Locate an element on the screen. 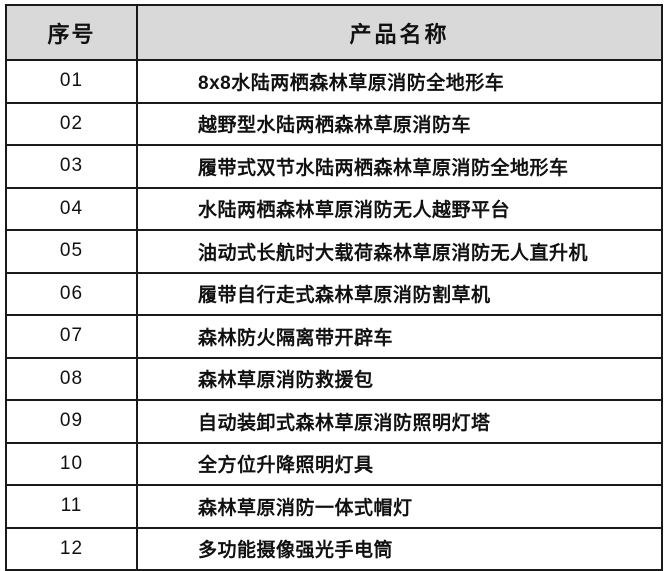 This screenshot has width=667, height=571. table-row: 01 8x8水陆两栖森林草原消防全地形车 is located at coordinates (334, 81).